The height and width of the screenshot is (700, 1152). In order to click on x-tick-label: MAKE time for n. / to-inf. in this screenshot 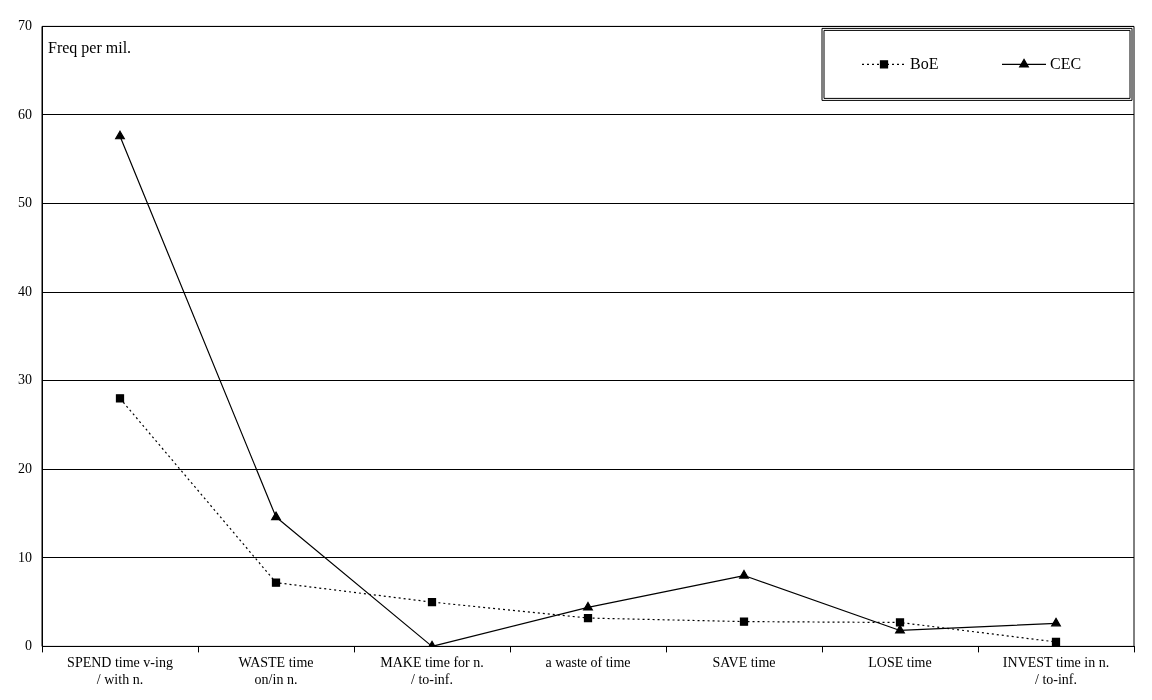, I will do `click(432, 671)`.